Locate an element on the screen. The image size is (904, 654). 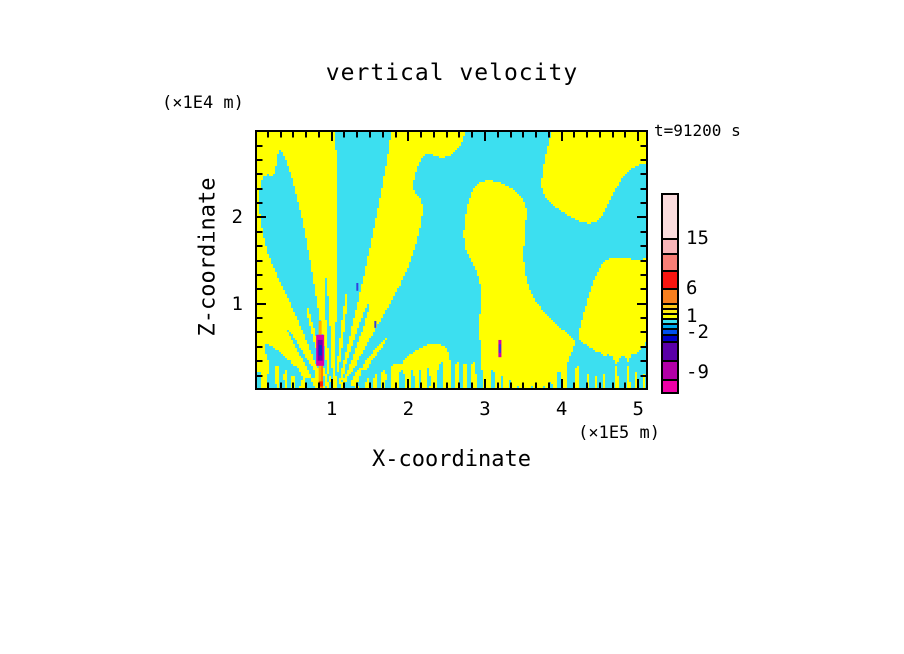
x-tick-label: 1 is located at coordinates (331, 409).